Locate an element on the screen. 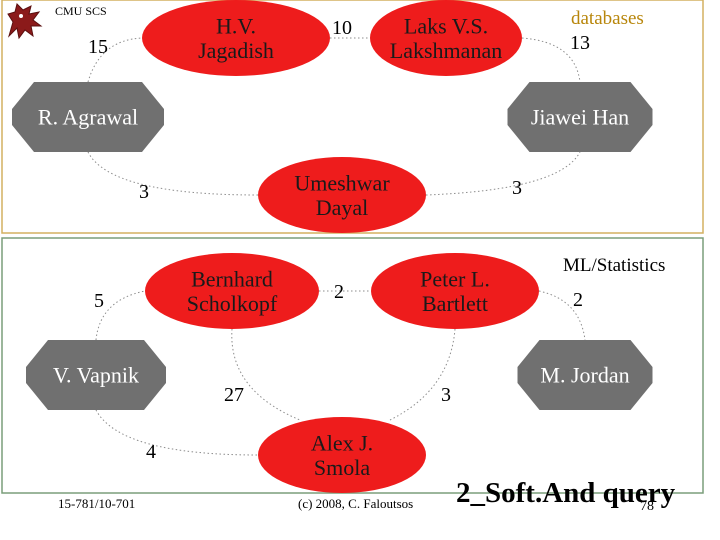 This screenshot has height=540, width=720. node-shape-bartlett is located at coordinates (455, 291).